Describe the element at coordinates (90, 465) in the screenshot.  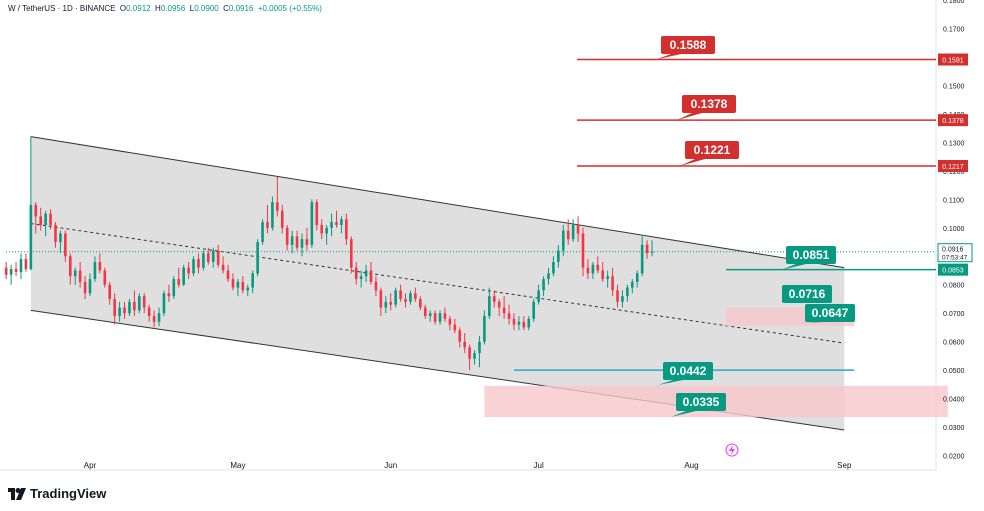
I see `time-tick-label: Apr` at that location.